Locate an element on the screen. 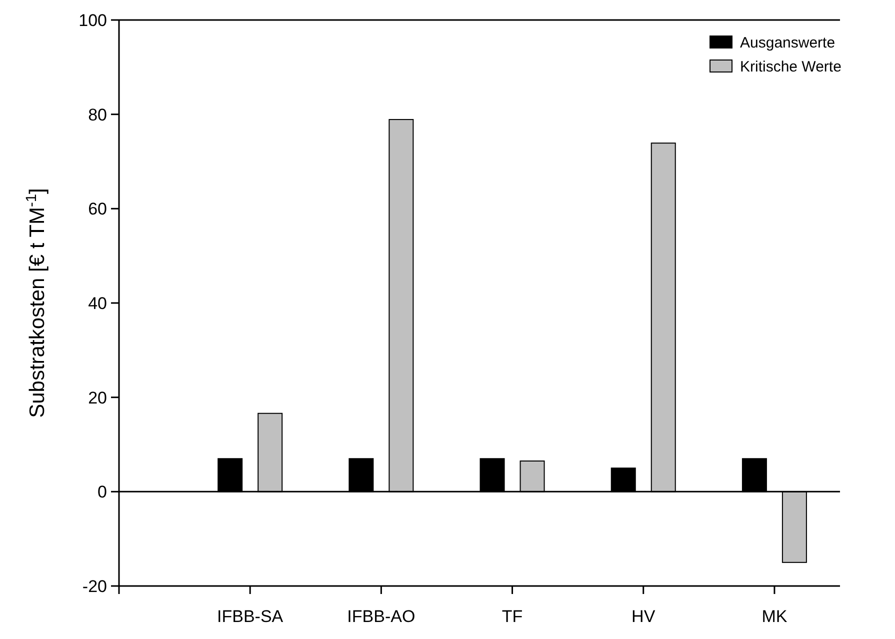 The height and width of the screenshot is (639, 895). legend-label: Kritische Werte is located at coordinates (791, 67).